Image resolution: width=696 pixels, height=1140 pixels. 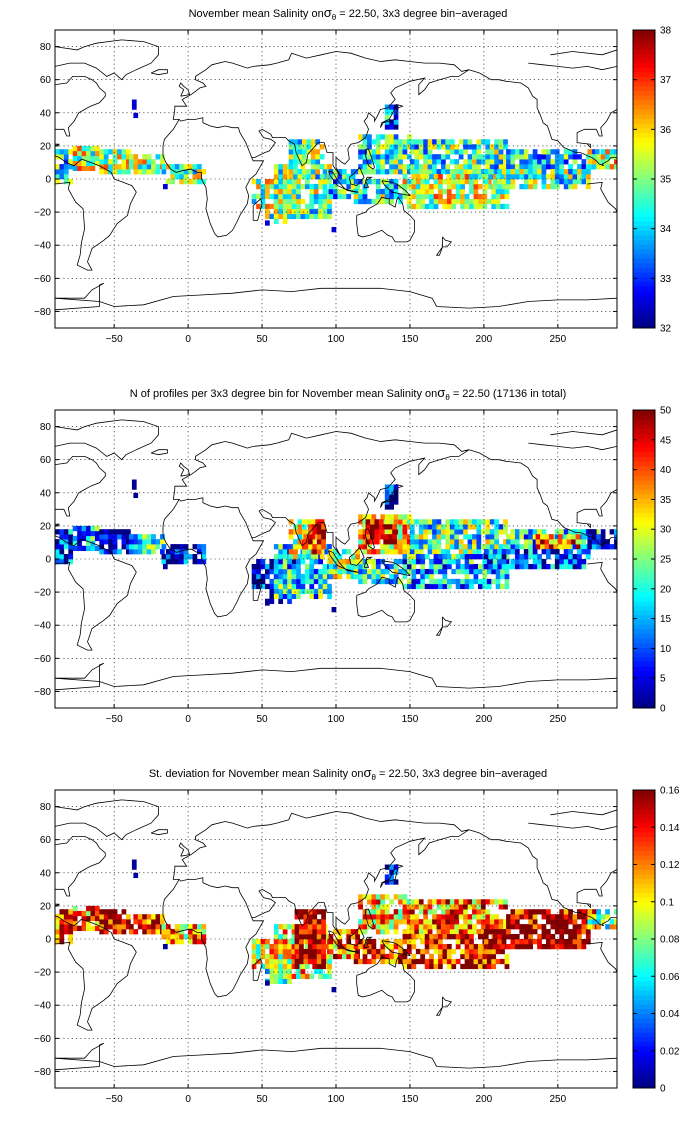 What do you see at coordinates (441, 392) in the screenshot?
I see `chart-title-sigma: σ` at bounding box center [441, 392].